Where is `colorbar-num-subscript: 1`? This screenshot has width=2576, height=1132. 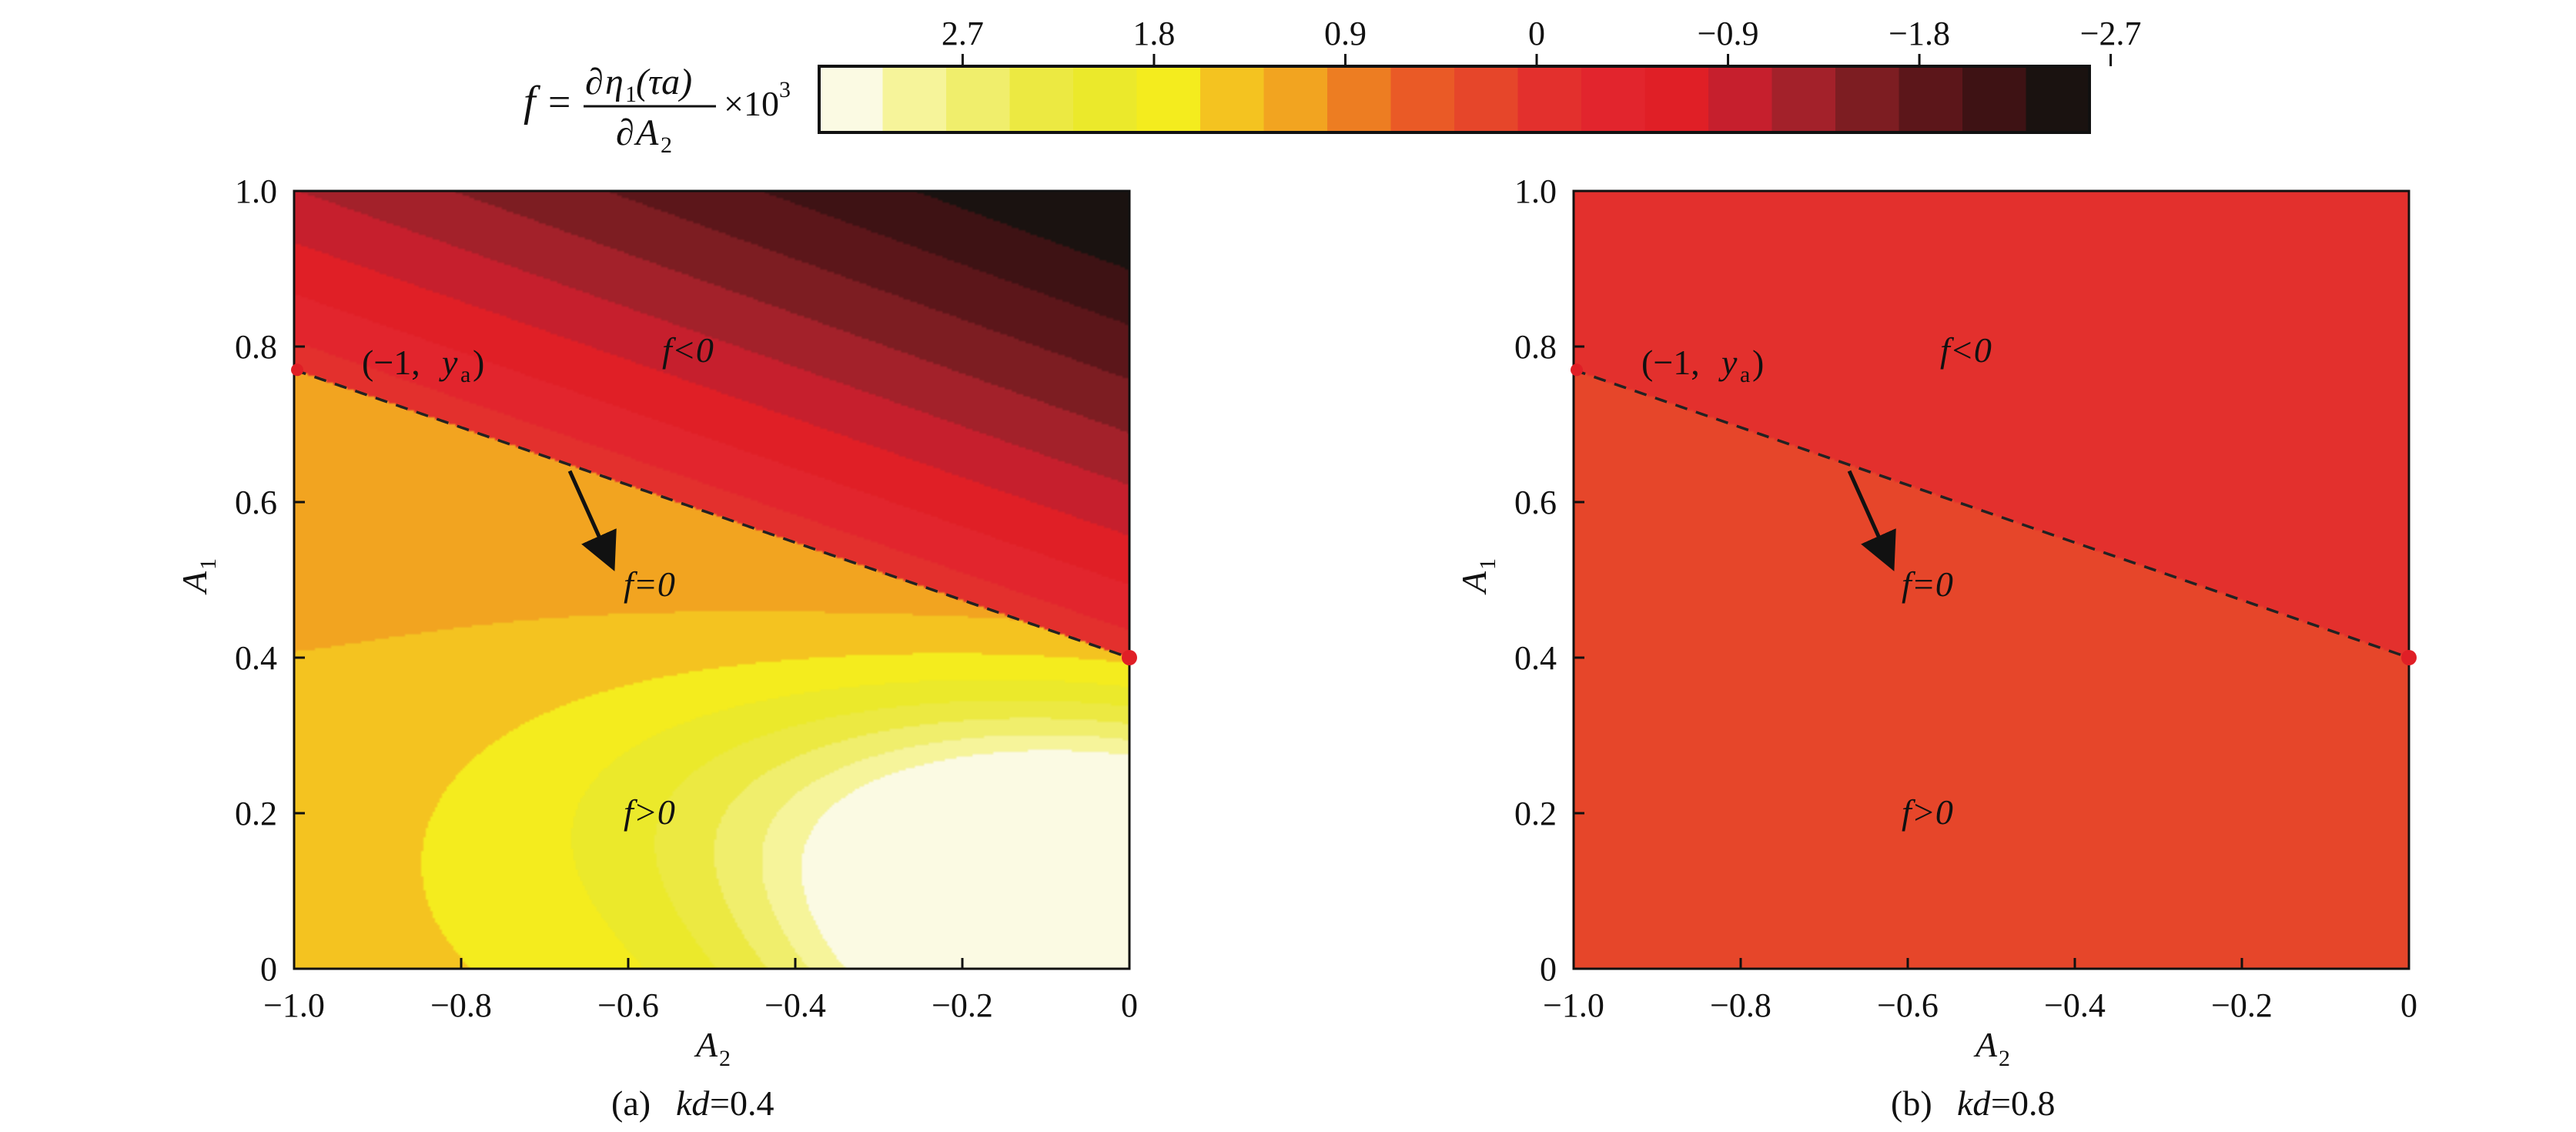 colorbar-num-subscript: 1 is located at coordinates (631, 94).